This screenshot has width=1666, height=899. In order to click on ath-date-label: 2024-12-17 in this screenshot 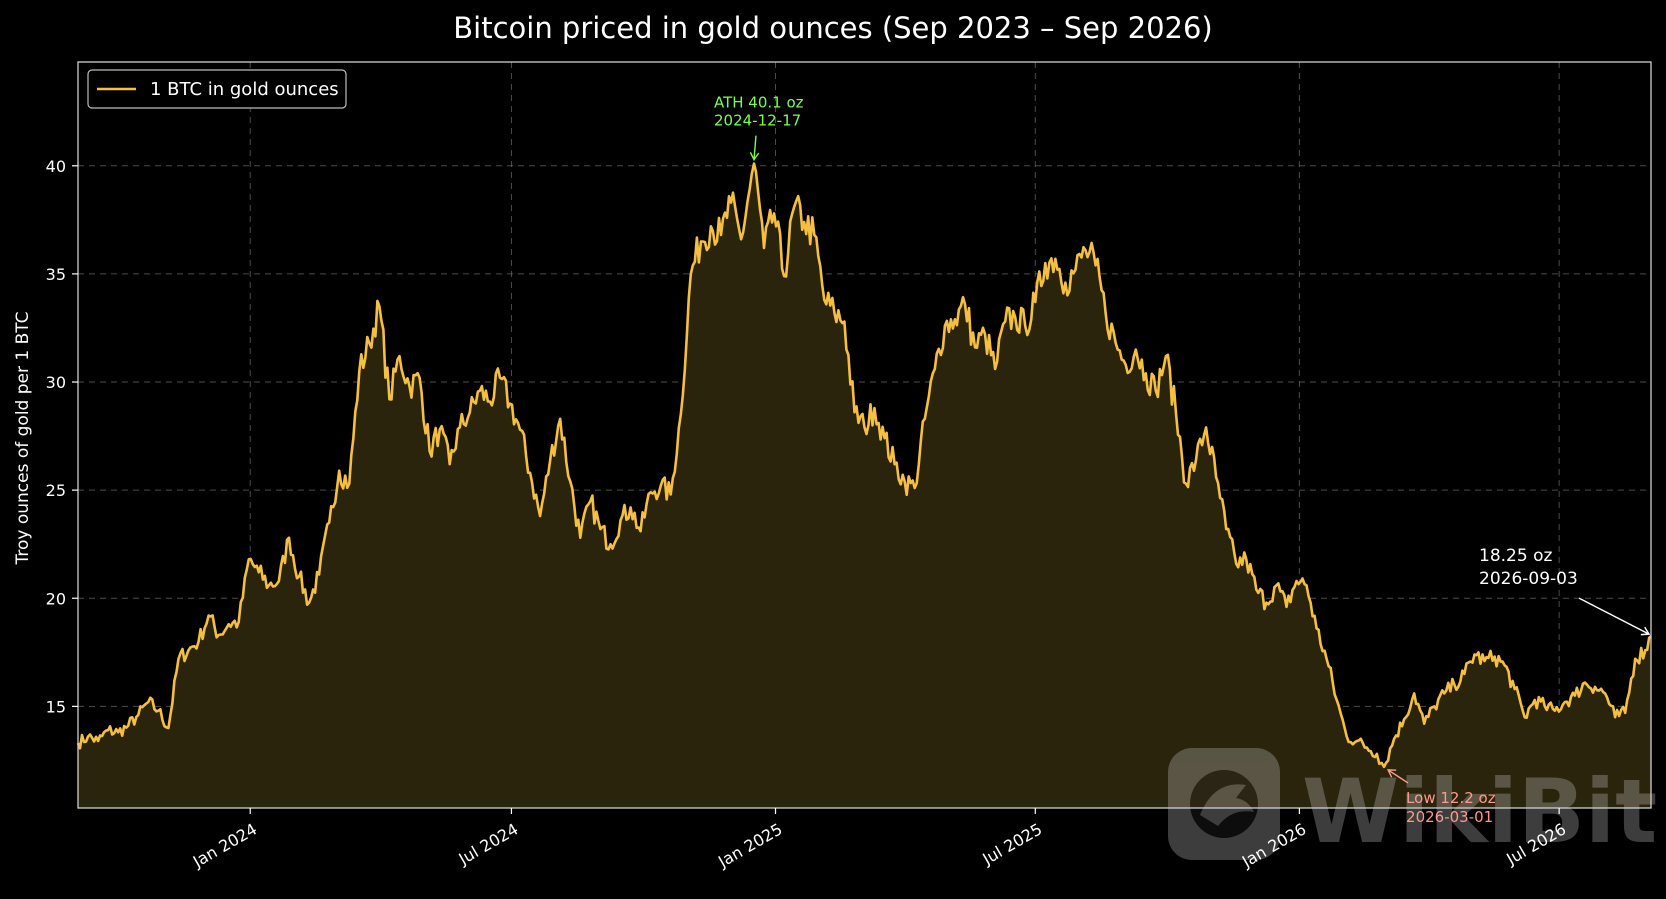, I will do `click(757, 121)`.